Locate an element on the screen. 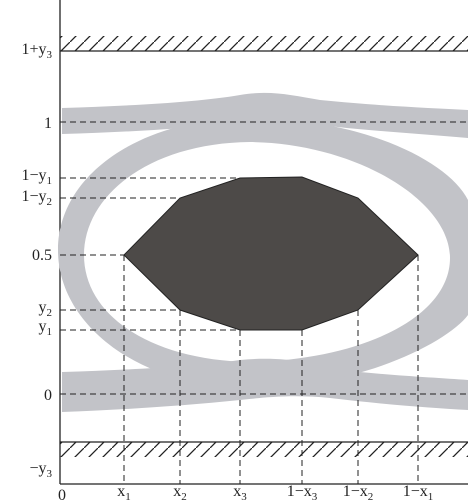 The width and height of the screenshot is (468, 504). label-1-minus-x3: 1−x3 is located at coordinates (302, 493).